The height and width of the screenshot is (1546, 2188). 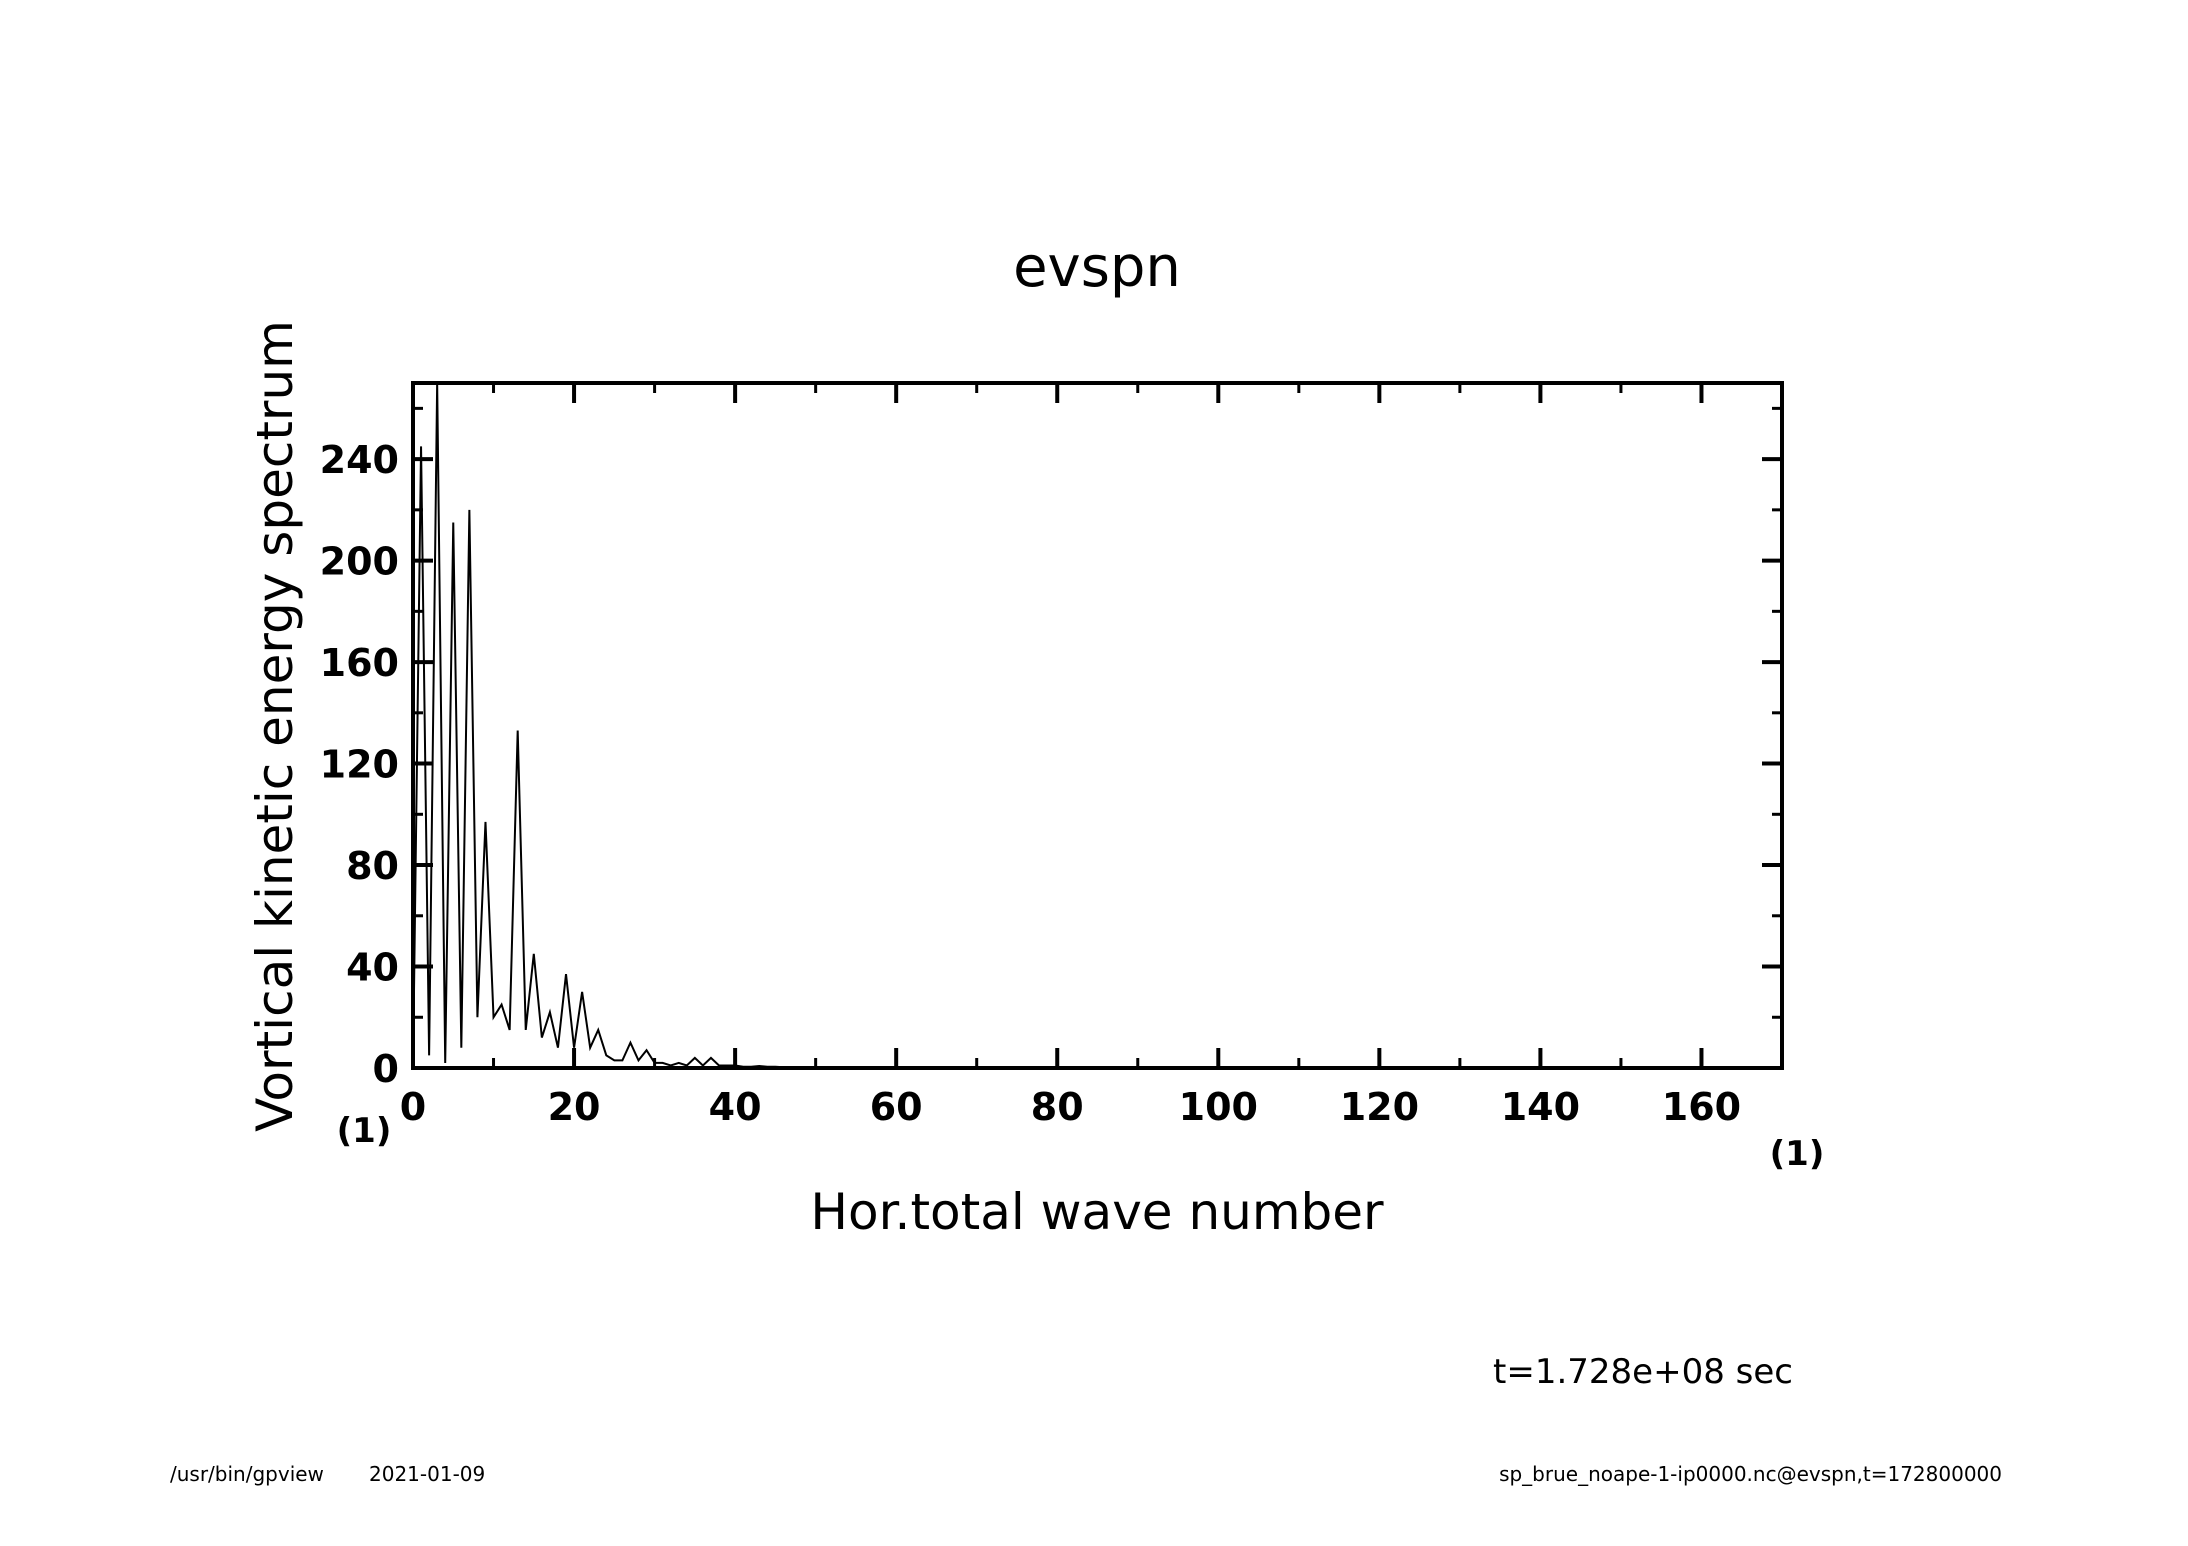 I want to click on x-tick-label: 60, so click(x=896, y=1107).